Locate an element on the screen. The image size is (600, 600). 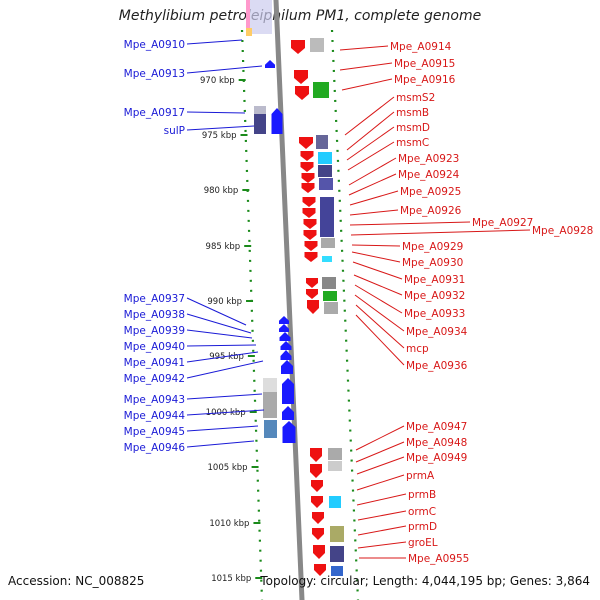
right-gene-label: Mpe_A0948 is located at coordinates (436, 443).